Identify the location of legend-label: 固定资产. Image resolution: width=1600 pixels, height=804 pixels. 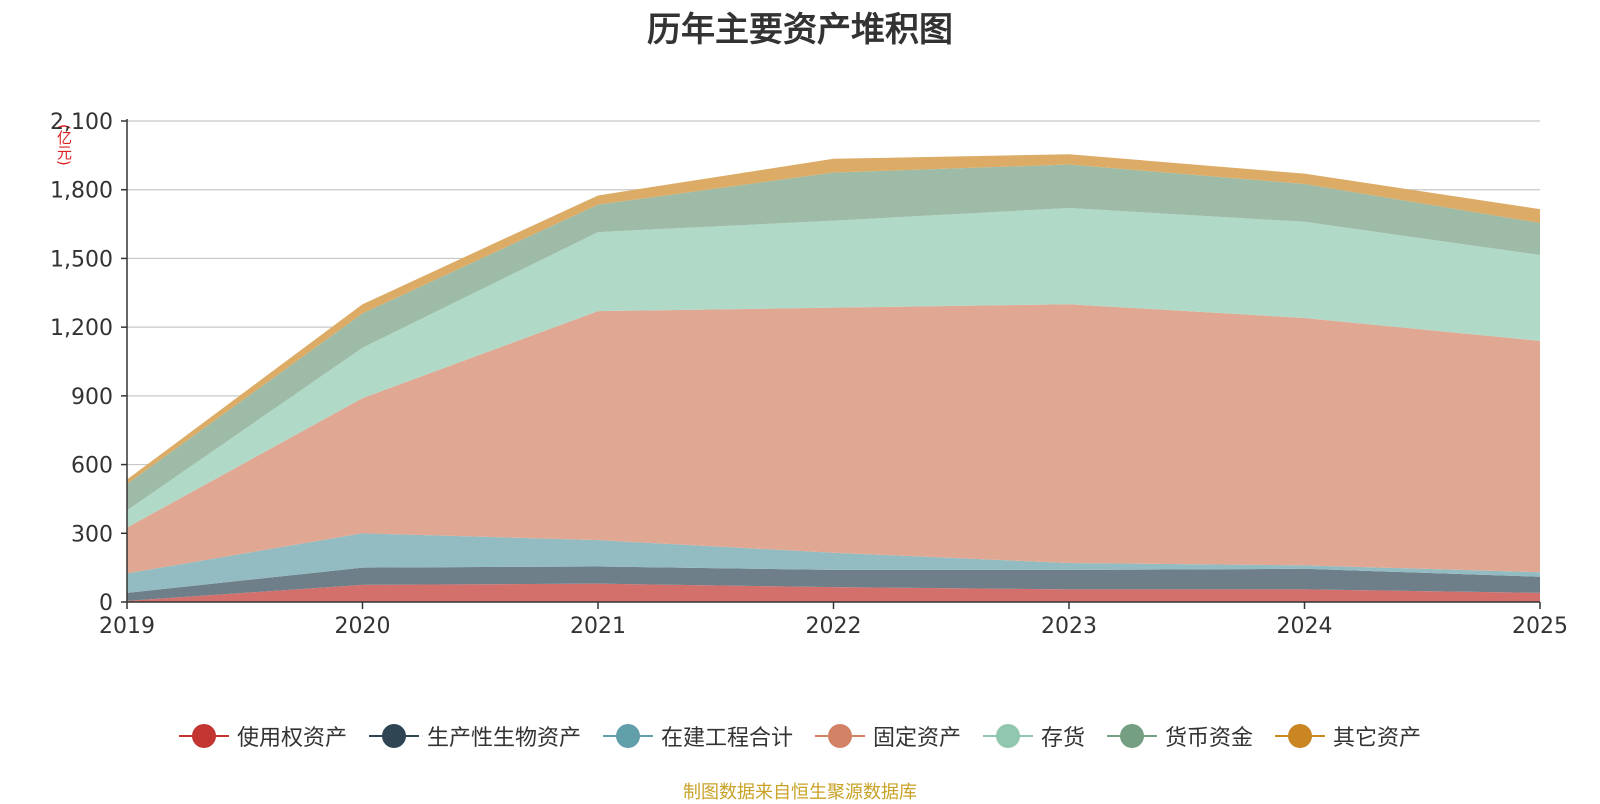
(916, 738).